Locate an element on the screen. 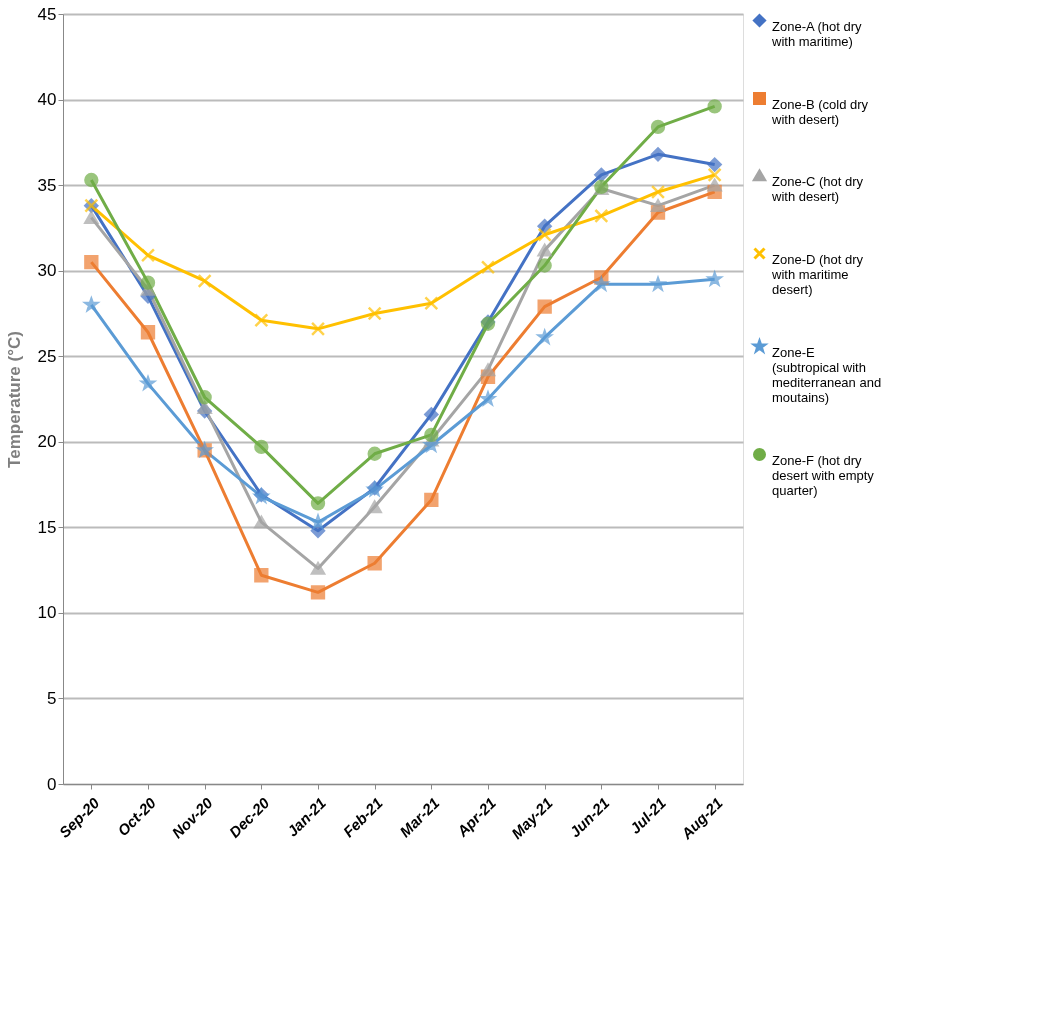 This screenshot has height=1013, width=1040. y-tick-label: 45 is located at coordinates (47, 14).